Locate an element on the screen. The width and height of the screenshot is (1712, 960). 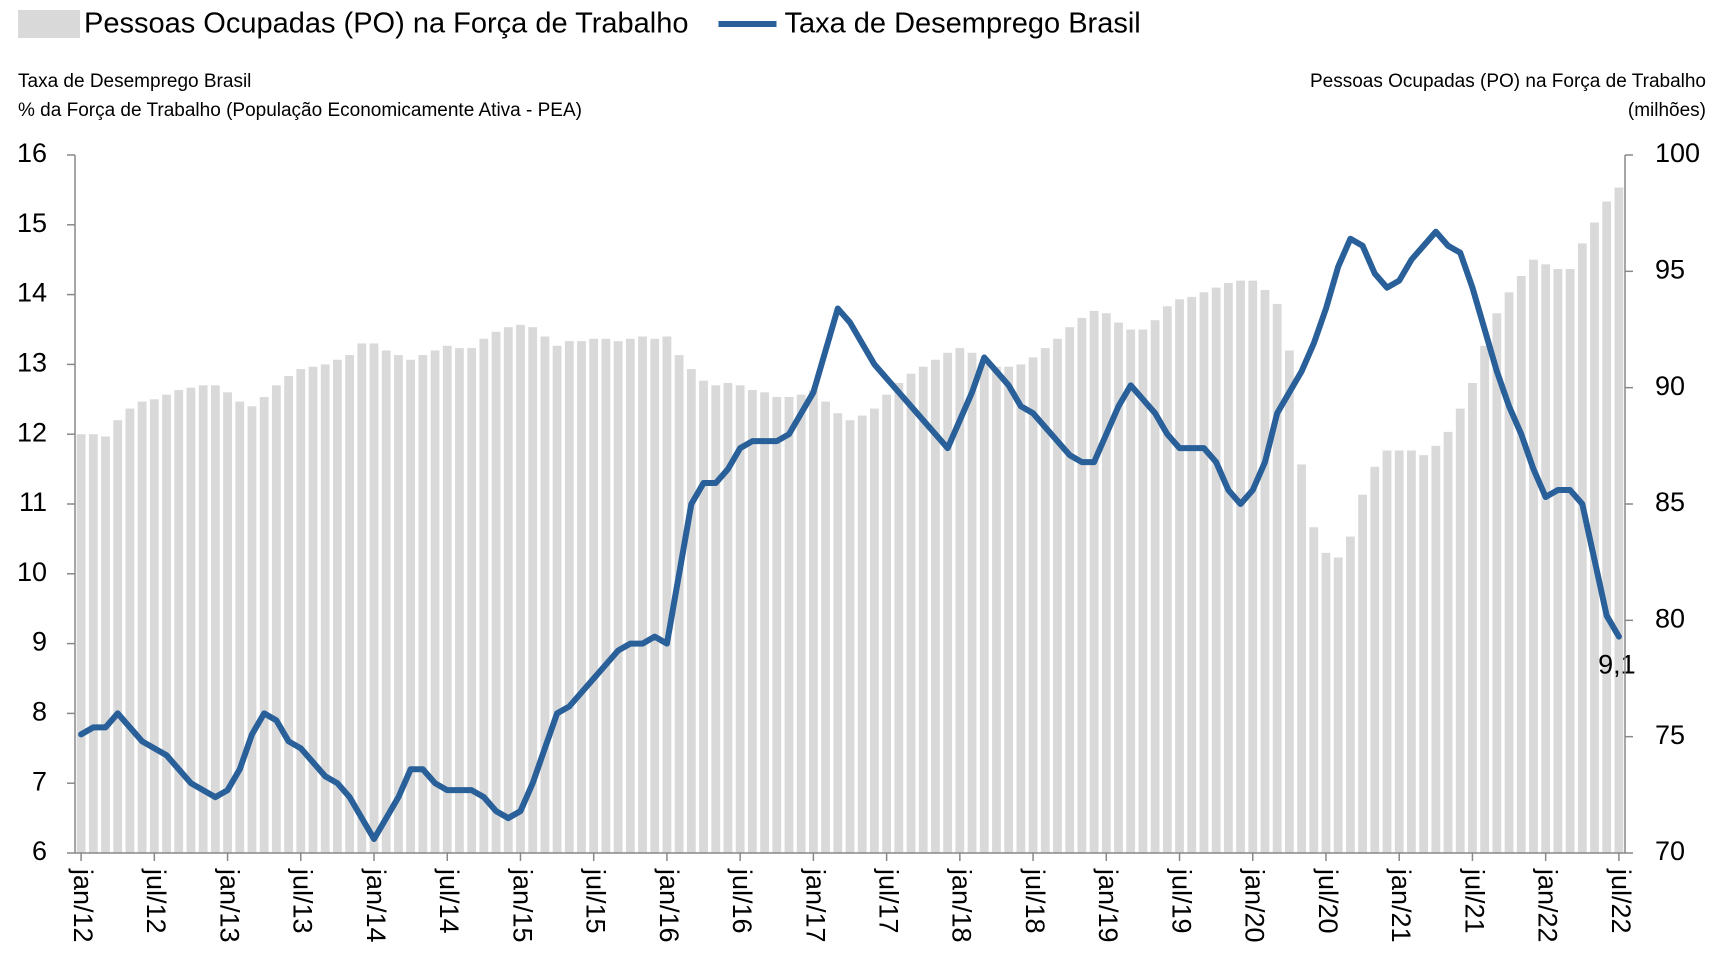
y-tick-label: 15 is located at coordinates (32, 223).